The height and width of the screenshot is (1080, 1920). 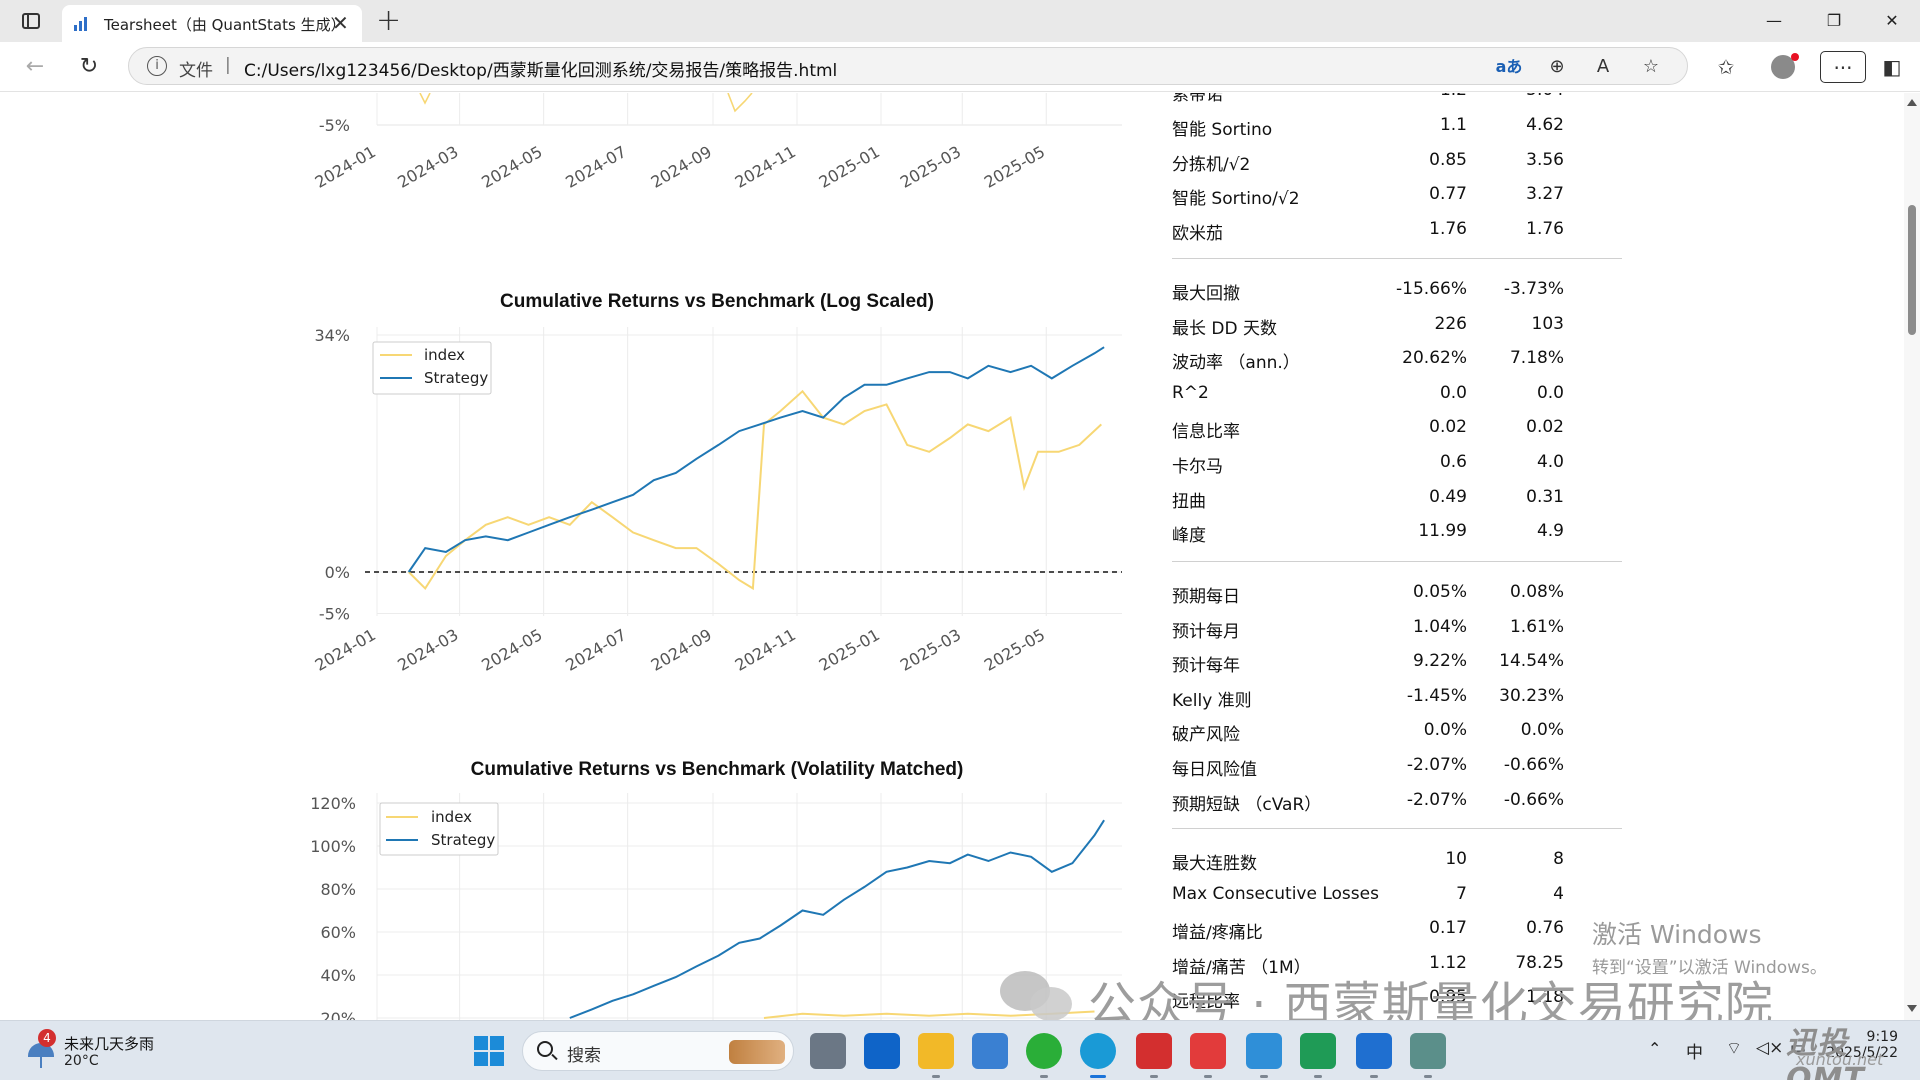 What do you see at coordinates (1385, 596) in the screenshot?
I see `metric-row: 预期每日 0.05% 0.08%` at bounding box center [1385, 596].